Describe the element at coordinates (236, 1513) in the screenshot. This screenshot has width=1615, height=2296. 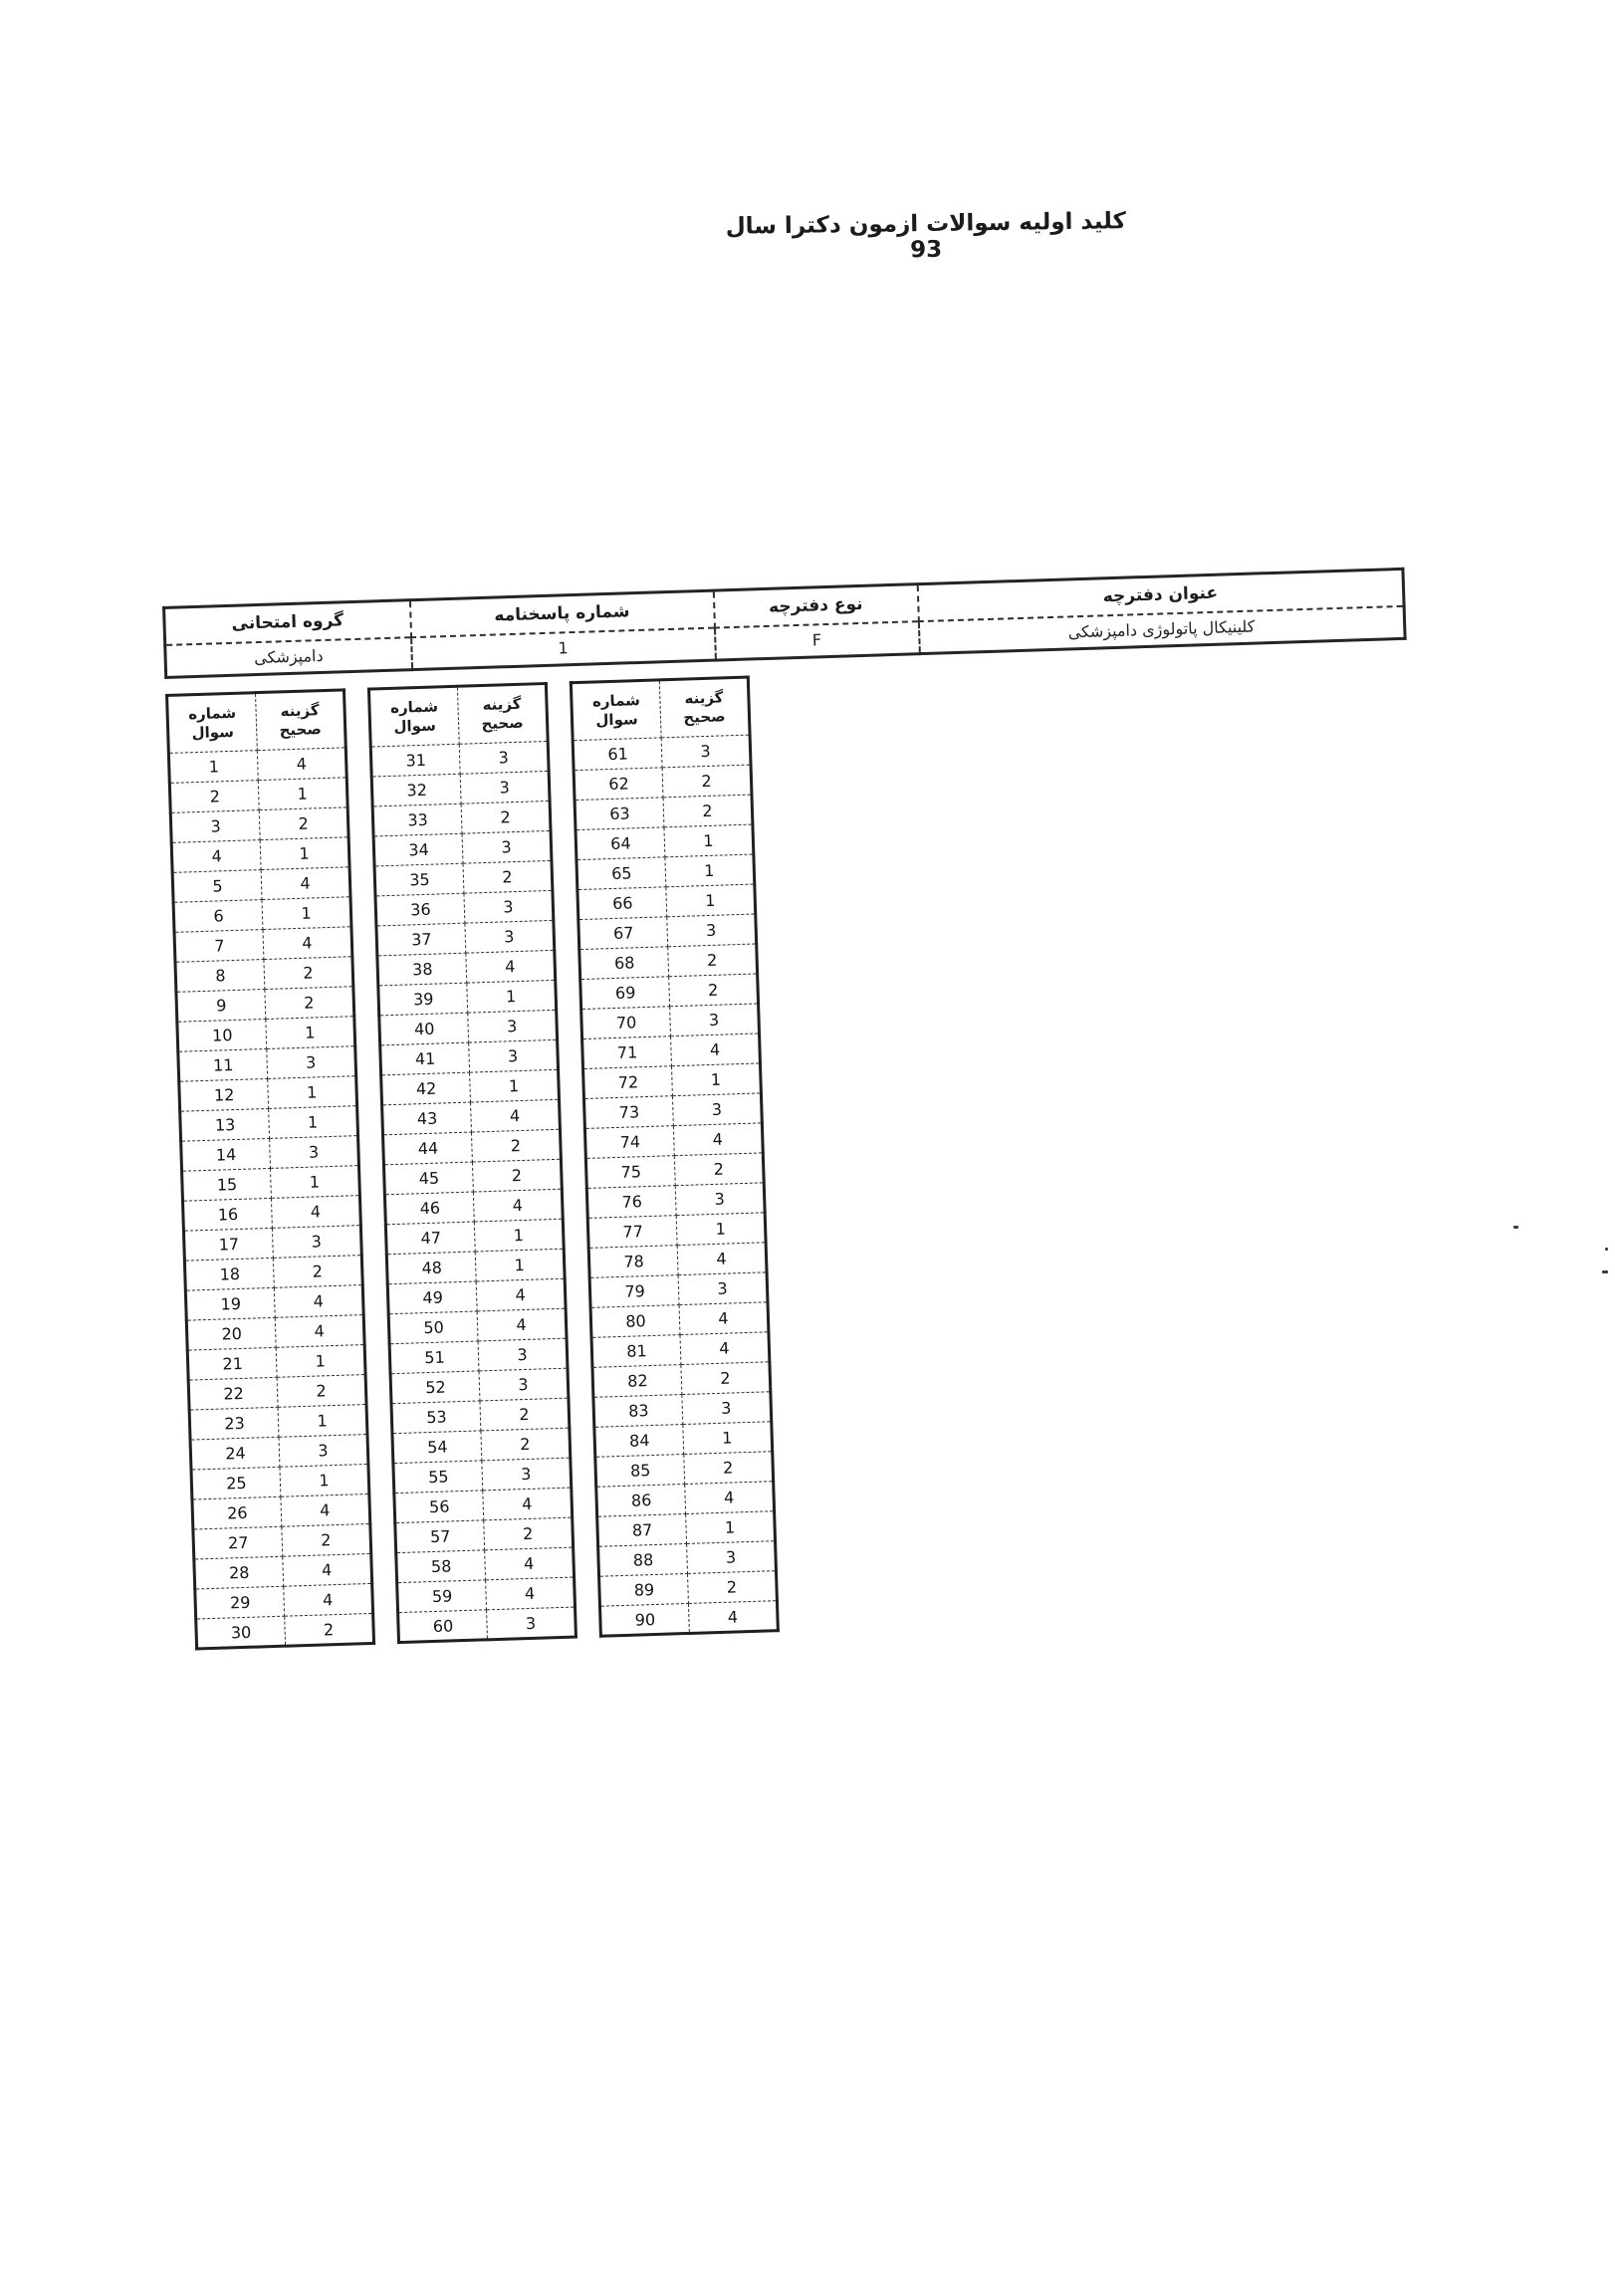
I see `question-number-cell: 26` at that location.